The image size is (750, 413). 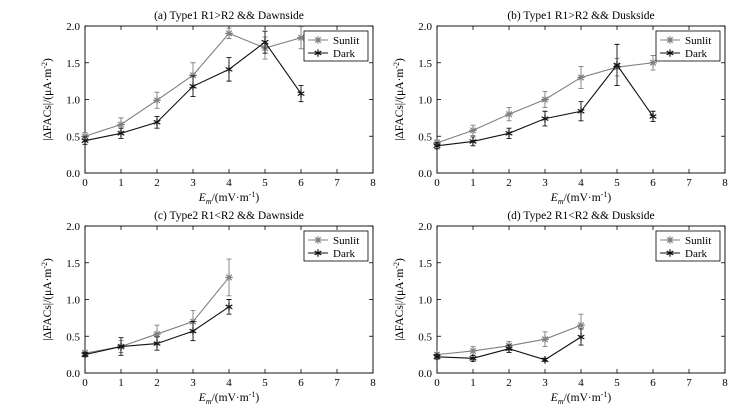 I want to click on chart-title: (d) Type2 R1<R2 && Duskside, so click(x=580, y=216).